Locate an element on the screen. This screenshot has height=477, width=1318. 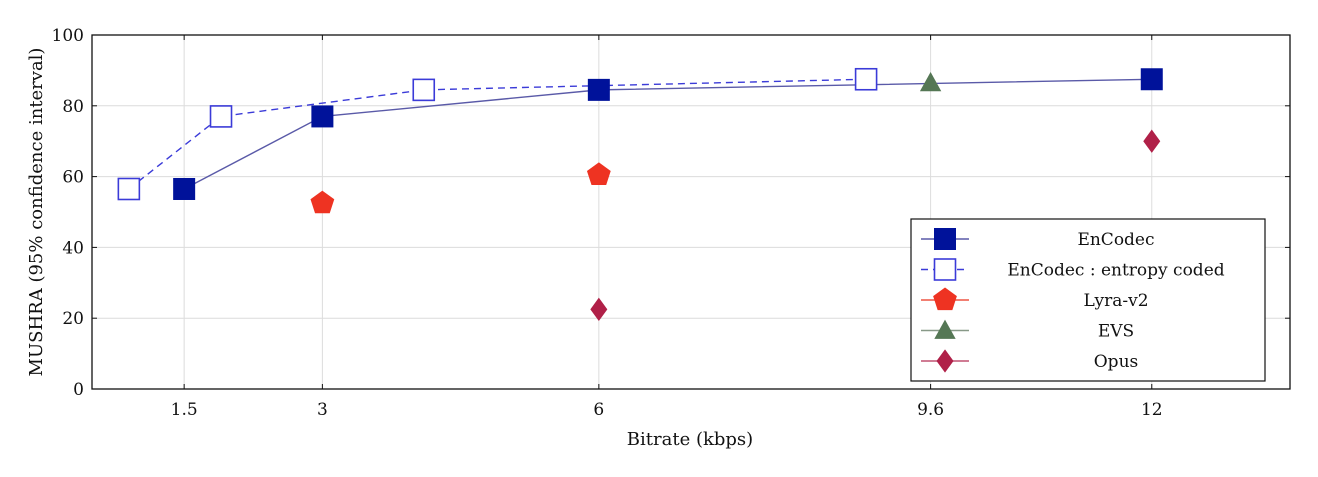
legend-label-opus: Opus is located at coordinates (1116, 362).